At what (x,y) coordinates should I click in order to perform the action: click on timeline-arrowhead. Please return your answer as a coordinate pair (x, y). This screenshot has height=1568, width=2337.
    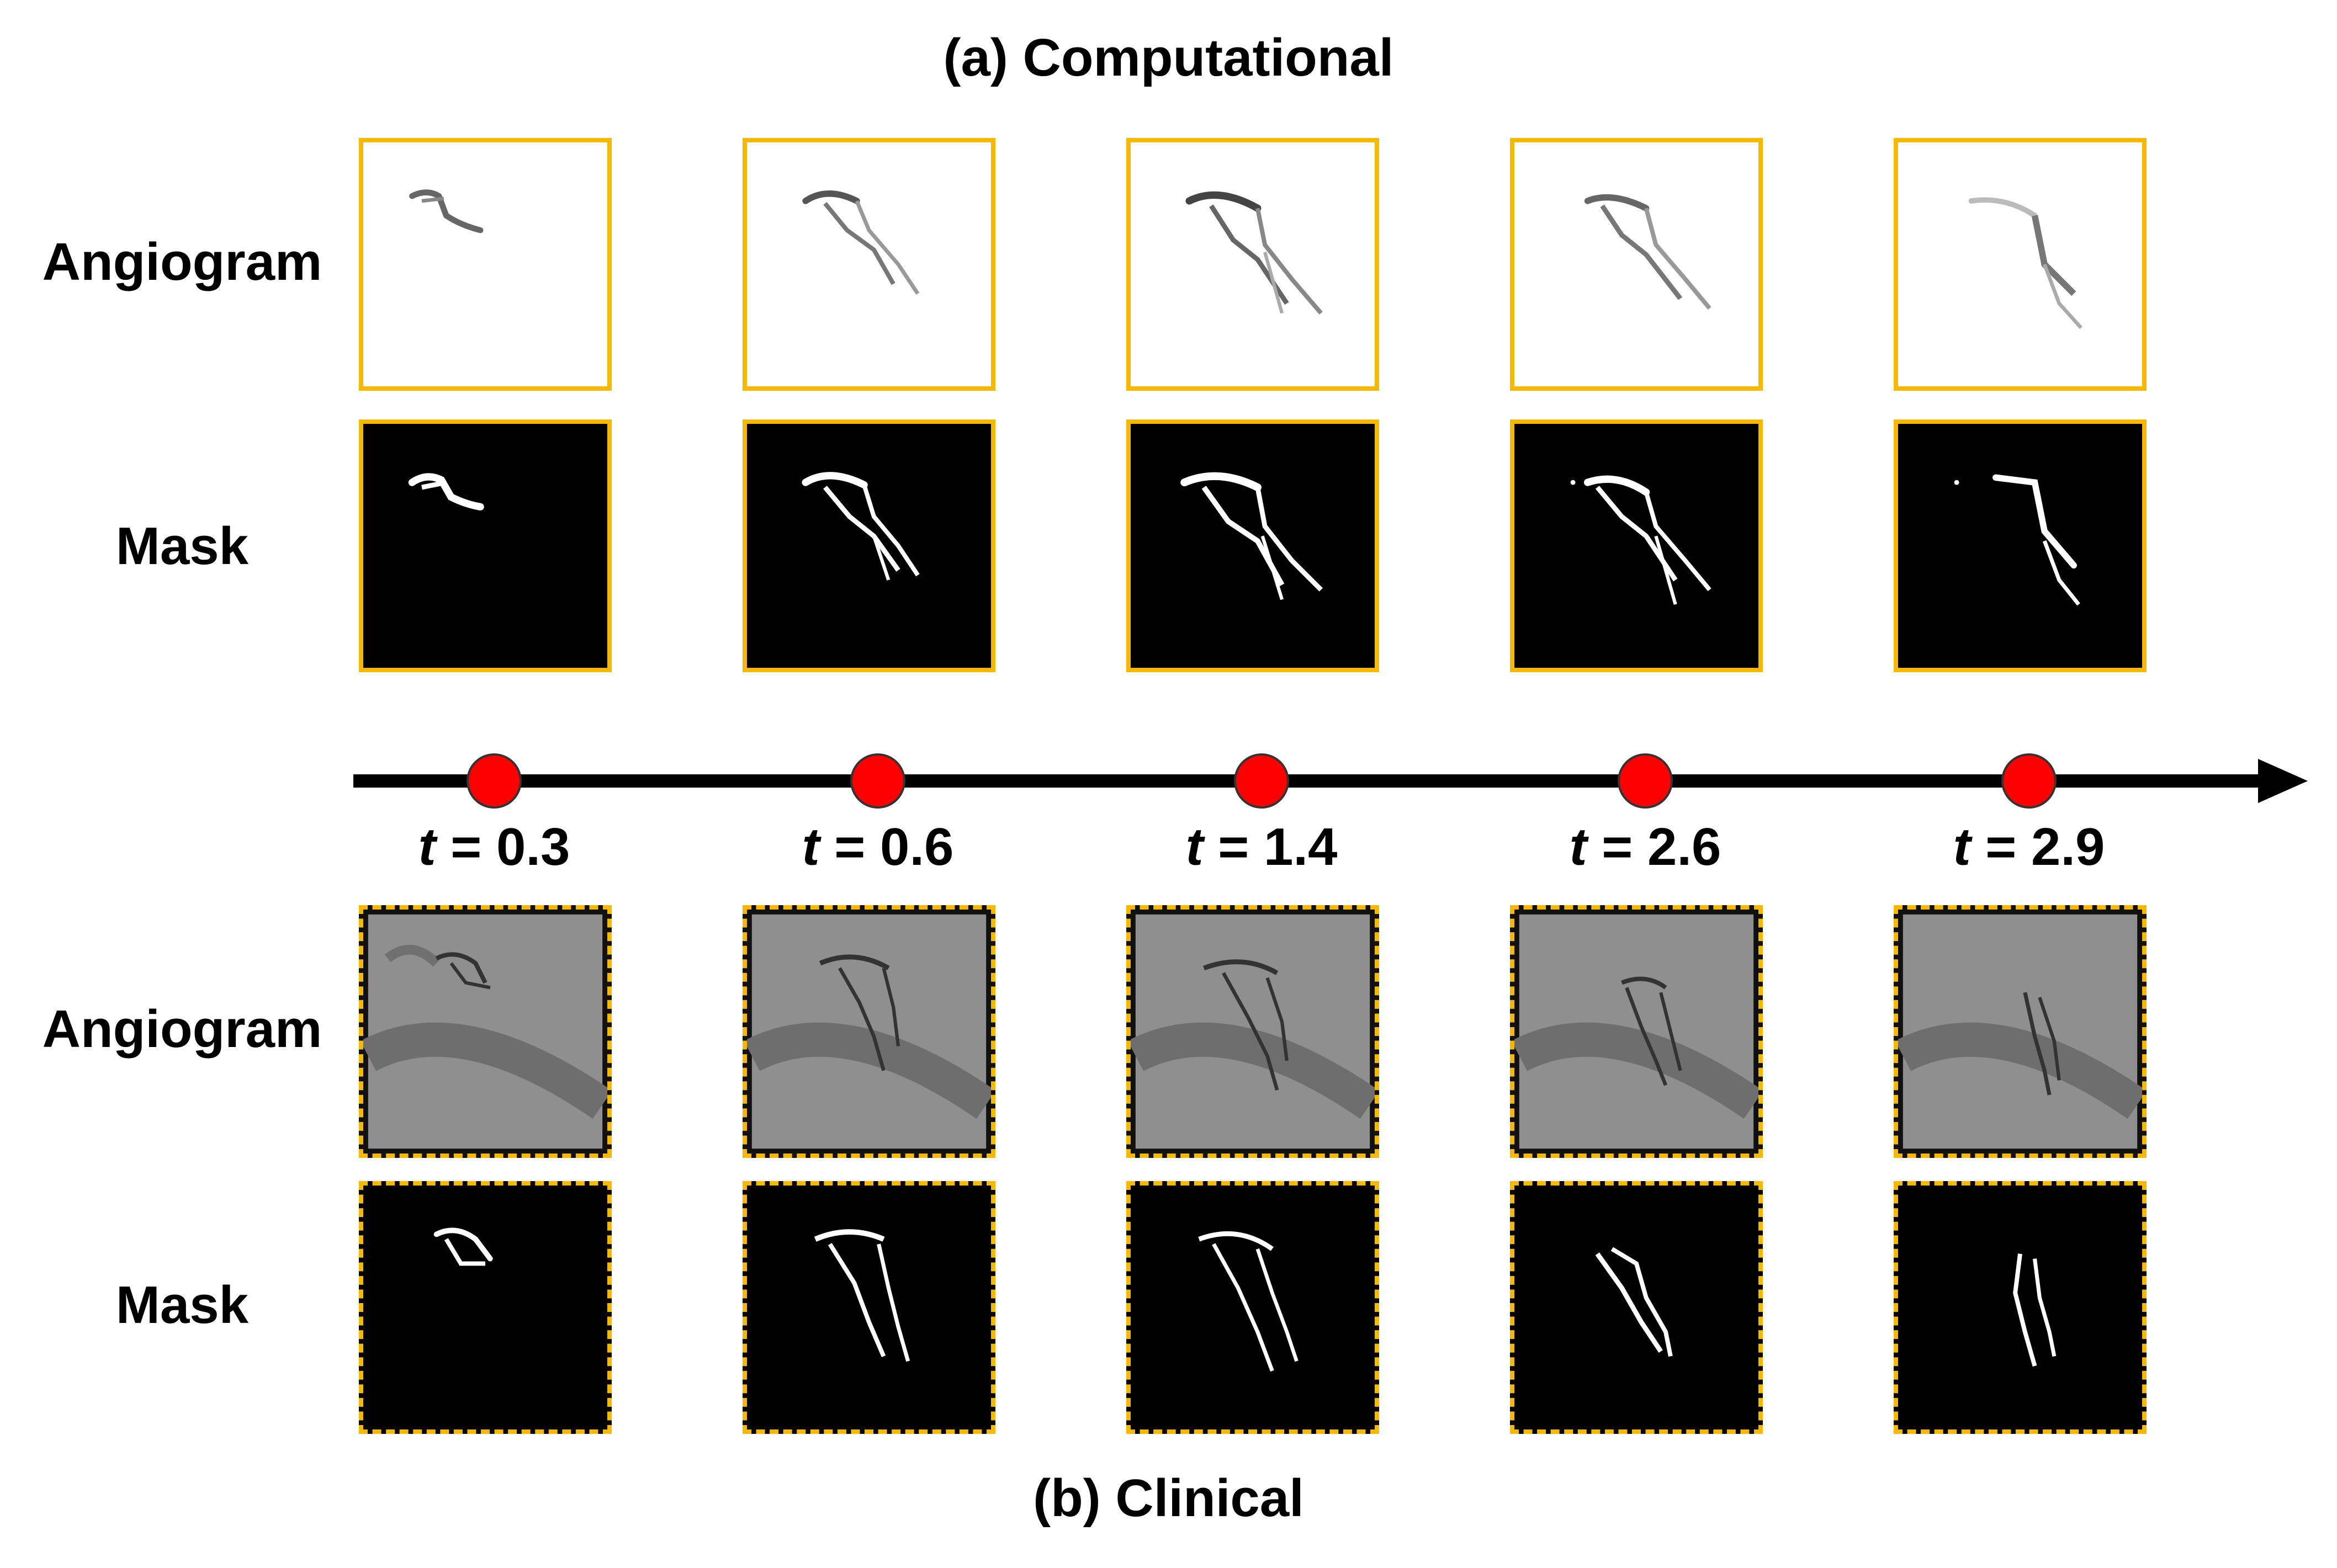
    Looking at the image, I should click on (2283, 781).